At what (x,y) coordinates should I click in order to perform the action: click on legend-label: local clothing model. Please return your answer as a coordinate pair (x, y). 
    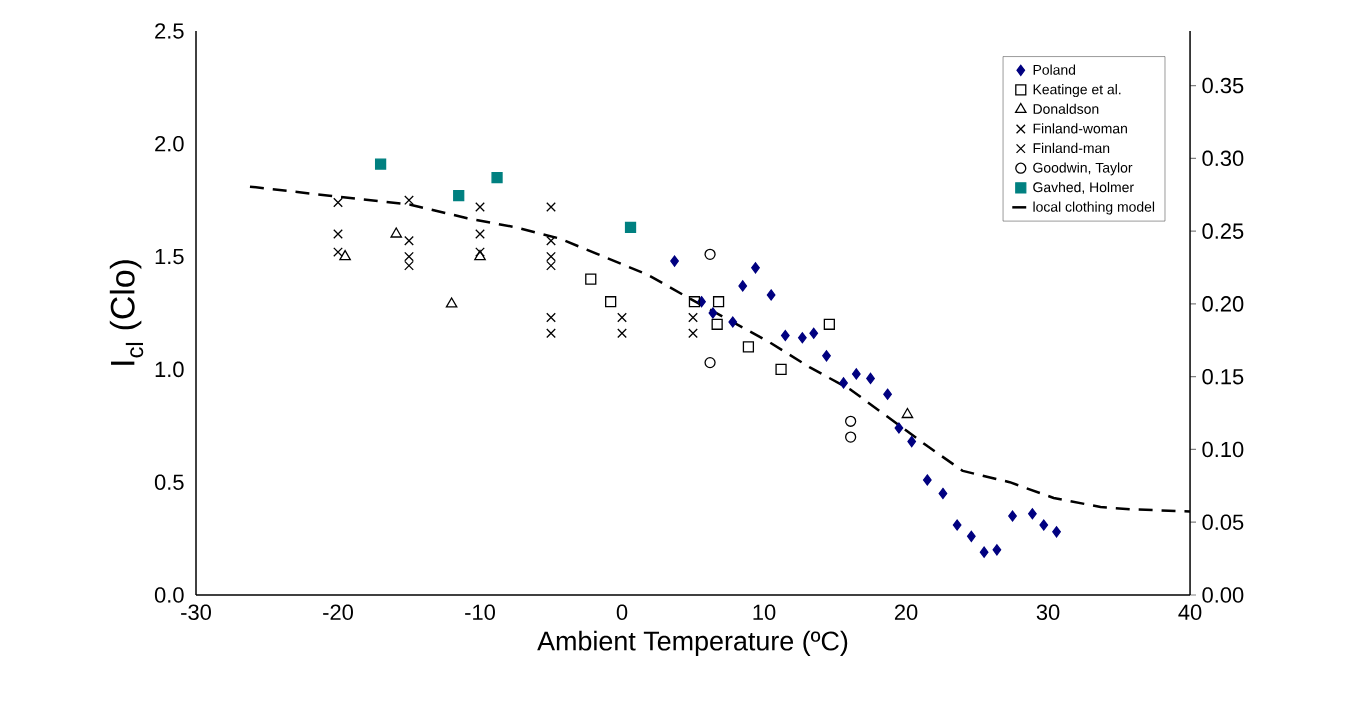
    Looking at the image, I should click on (1094, 208).